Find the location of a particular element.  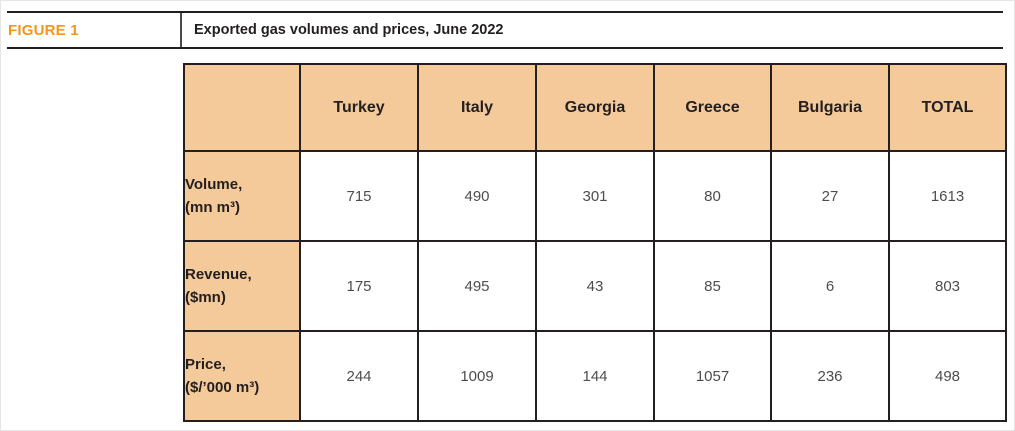

cell-revenue-total: 803 is located at coordinates (947, 286).